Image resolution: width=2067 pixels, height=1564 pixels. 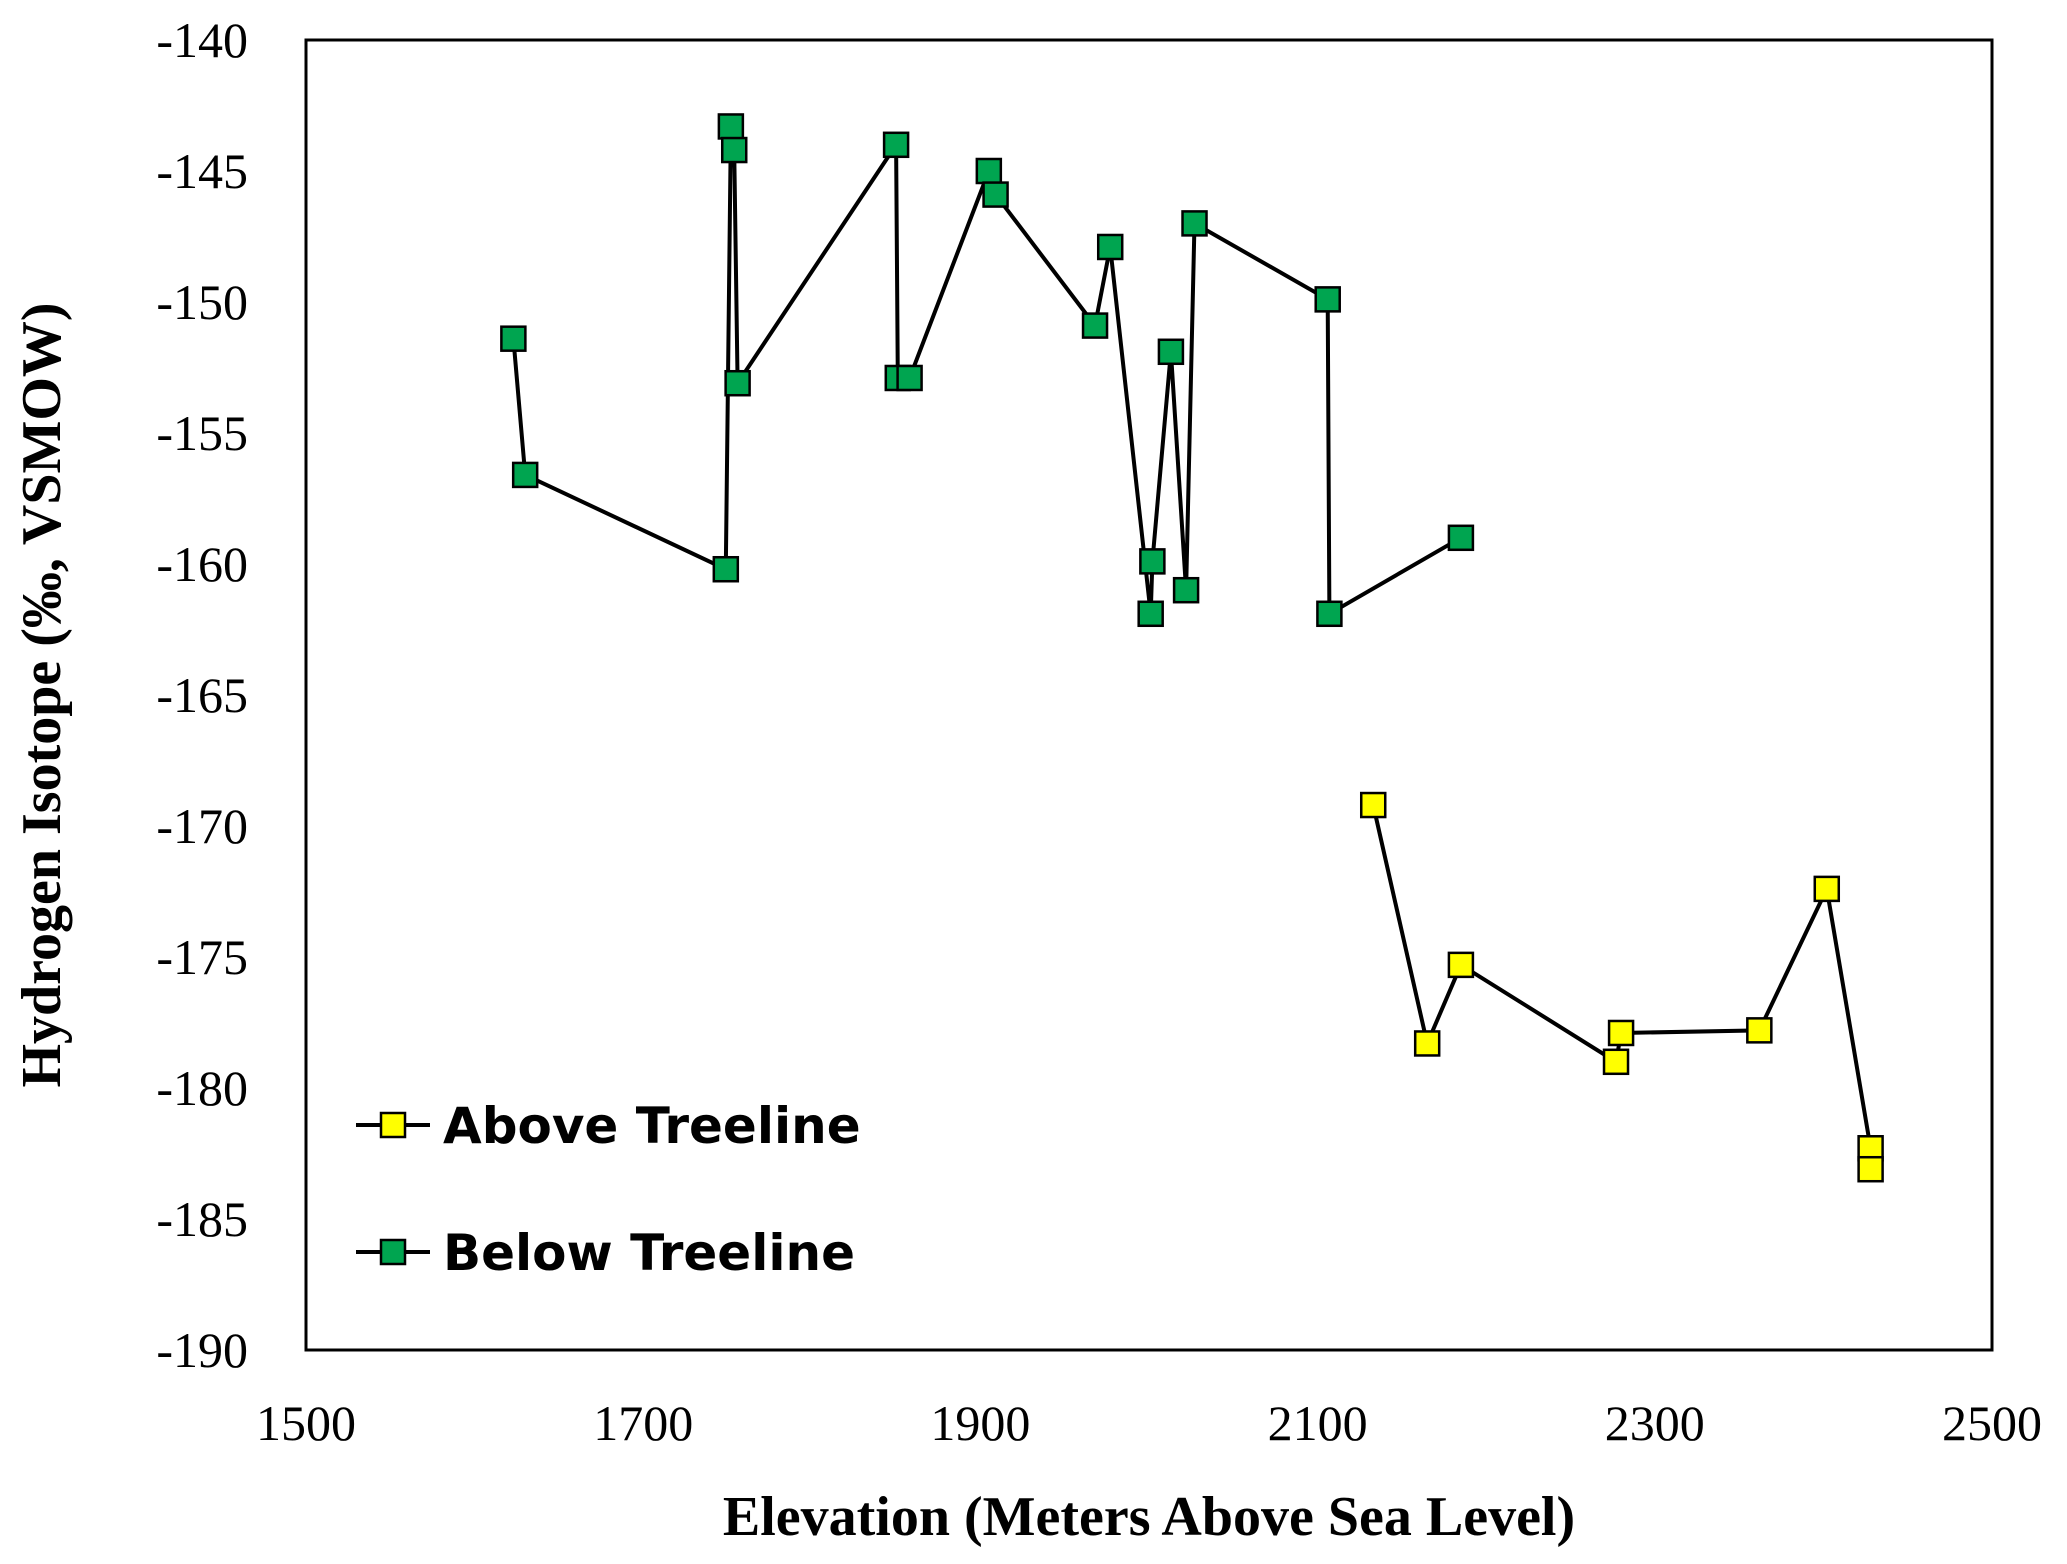 What do you see at coordinates (1318, 1423) in the screenshot?
I see `x-tick-label: 2100` at bounding box center [1318, 1423].